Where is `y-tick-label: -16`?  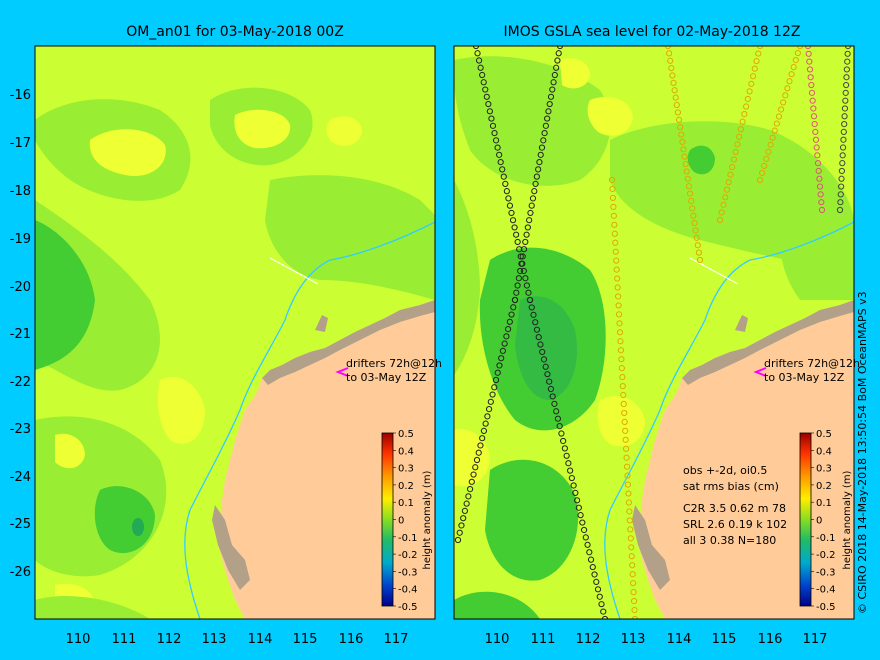 y-tick-label: -16 is located at coordinates (20, 95).